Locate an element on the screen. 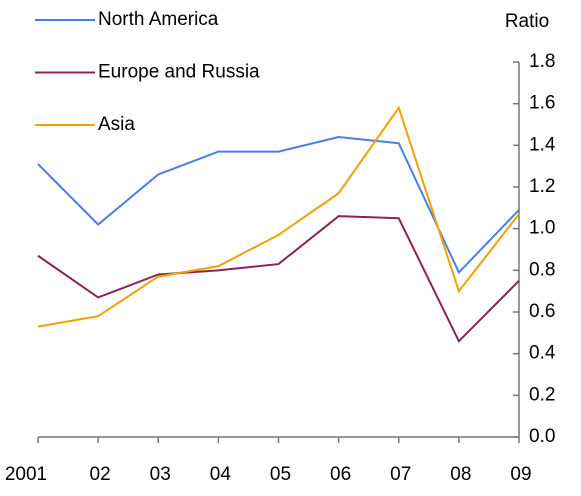 This screenshot has height=496, width=581. legend-label: North America is located at coordinates (158, 19).